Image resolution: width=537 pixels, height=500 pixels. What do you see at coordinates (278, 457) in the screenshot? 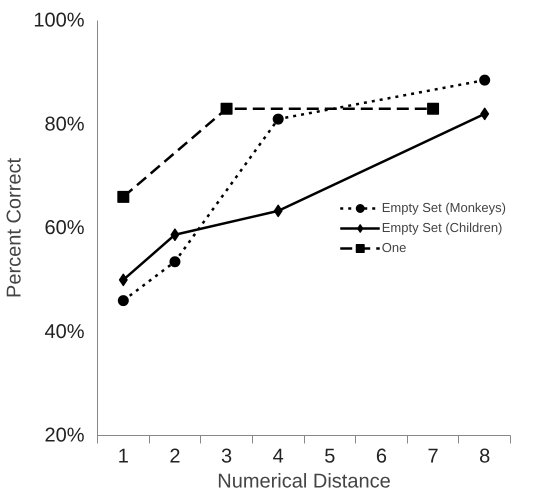
I see `x-tick-label: 4` at bounding box center [278, 457].